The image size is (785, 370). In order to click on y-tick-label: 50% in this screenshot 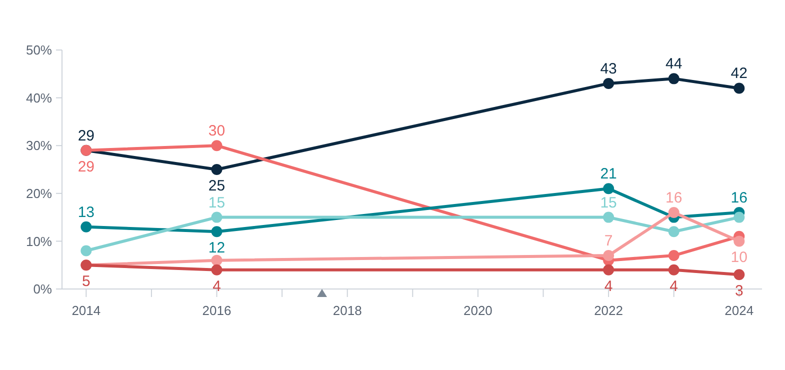, I will do `click(39, 50)`.